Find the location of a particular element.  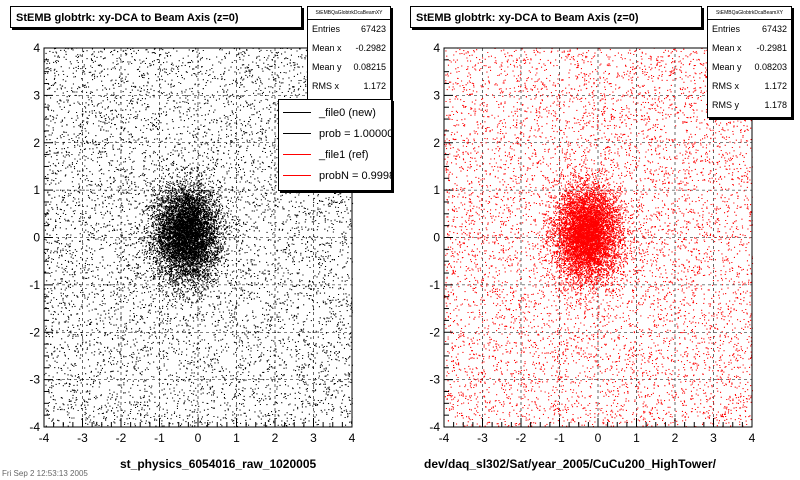

stats-row-mean-x: Mean x -0.2982 is located at coordinates (349, 48).